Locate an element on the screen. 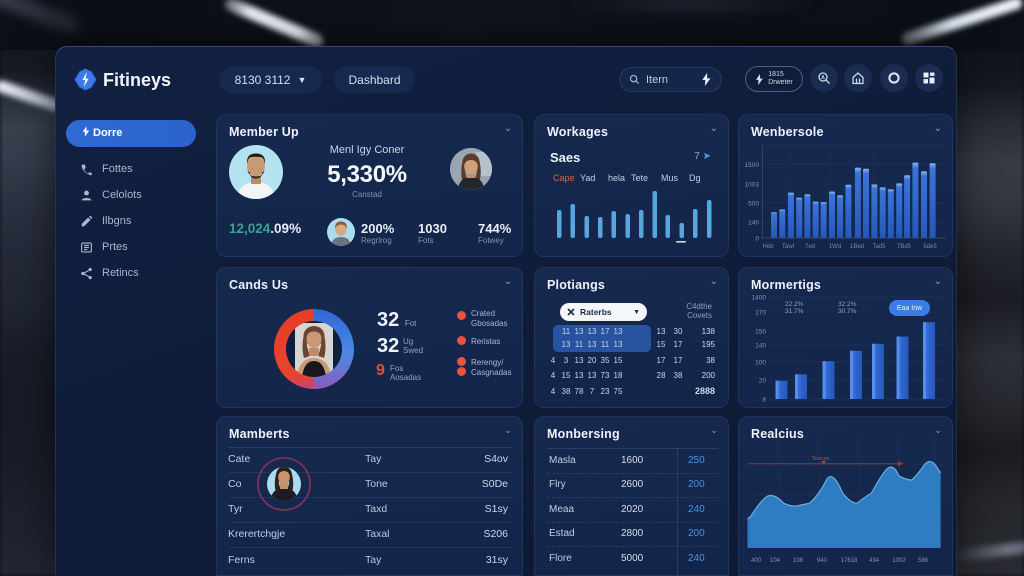 This screenshot has width=1024, height=576. svg-text: 108 is located at coordinates (798, 561).